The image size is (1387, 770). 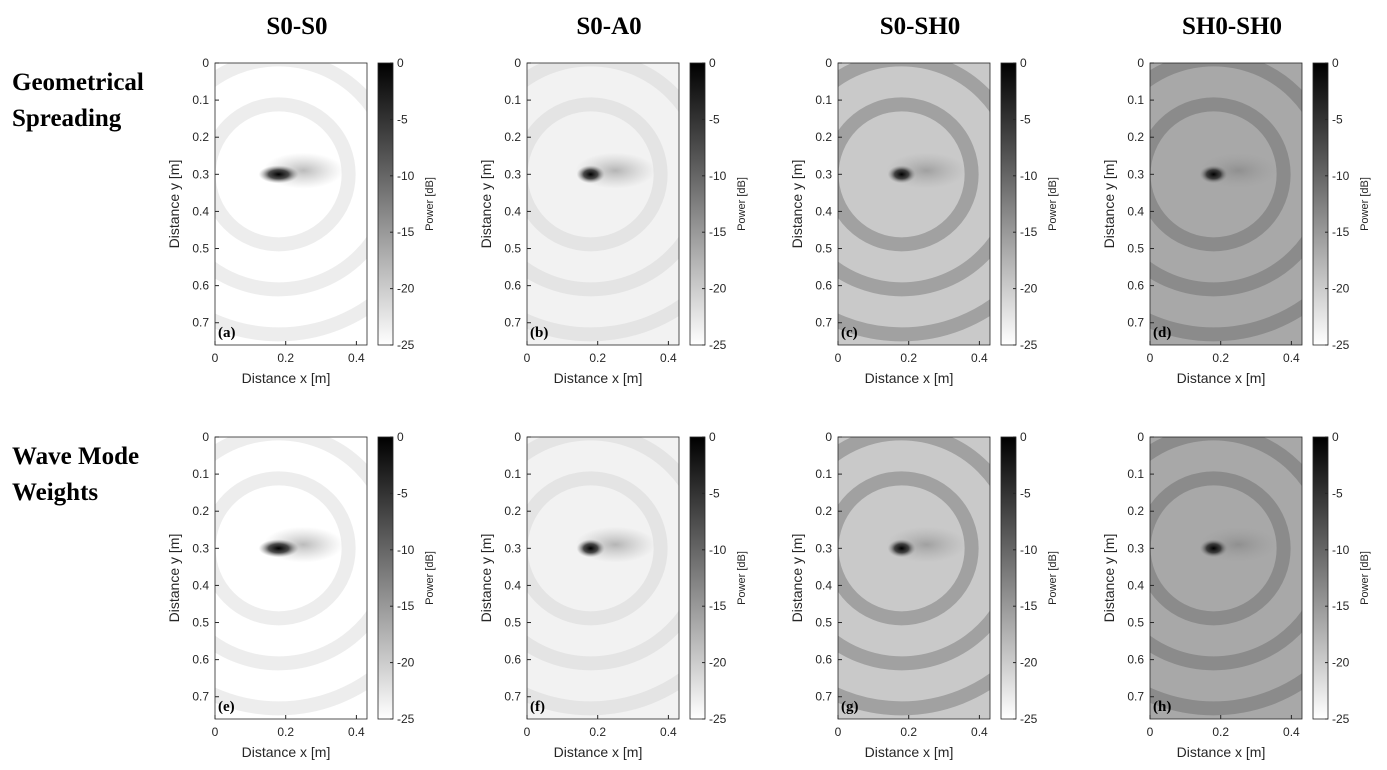 I want to click on row-title: Weights, so click(x=55, y=492).